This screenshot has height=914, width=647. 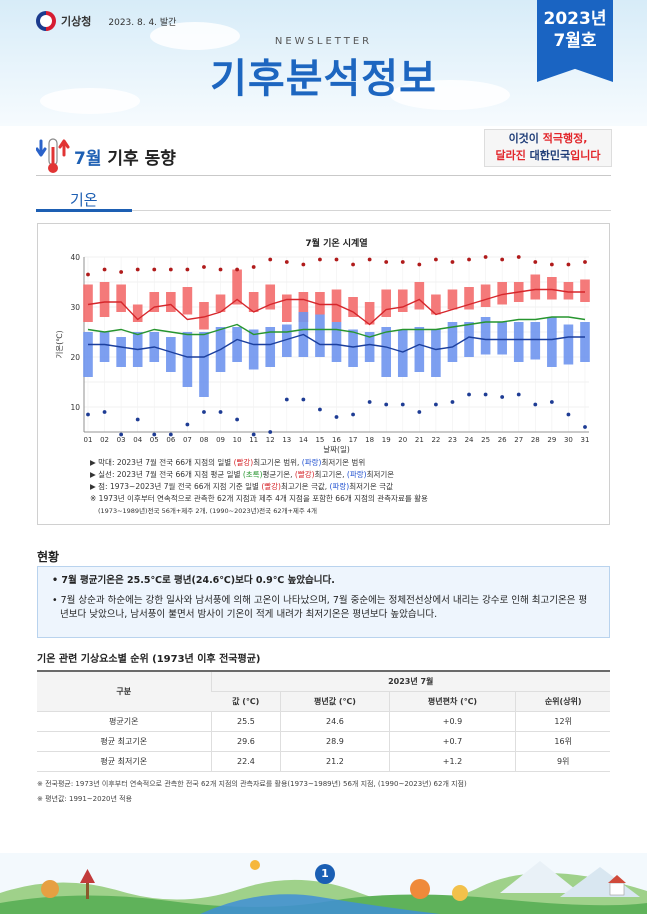 What do you see at coordinates (452, 721) in the screenshot?
I see `table-cell: +0.9` at bounding box center [452, 721].